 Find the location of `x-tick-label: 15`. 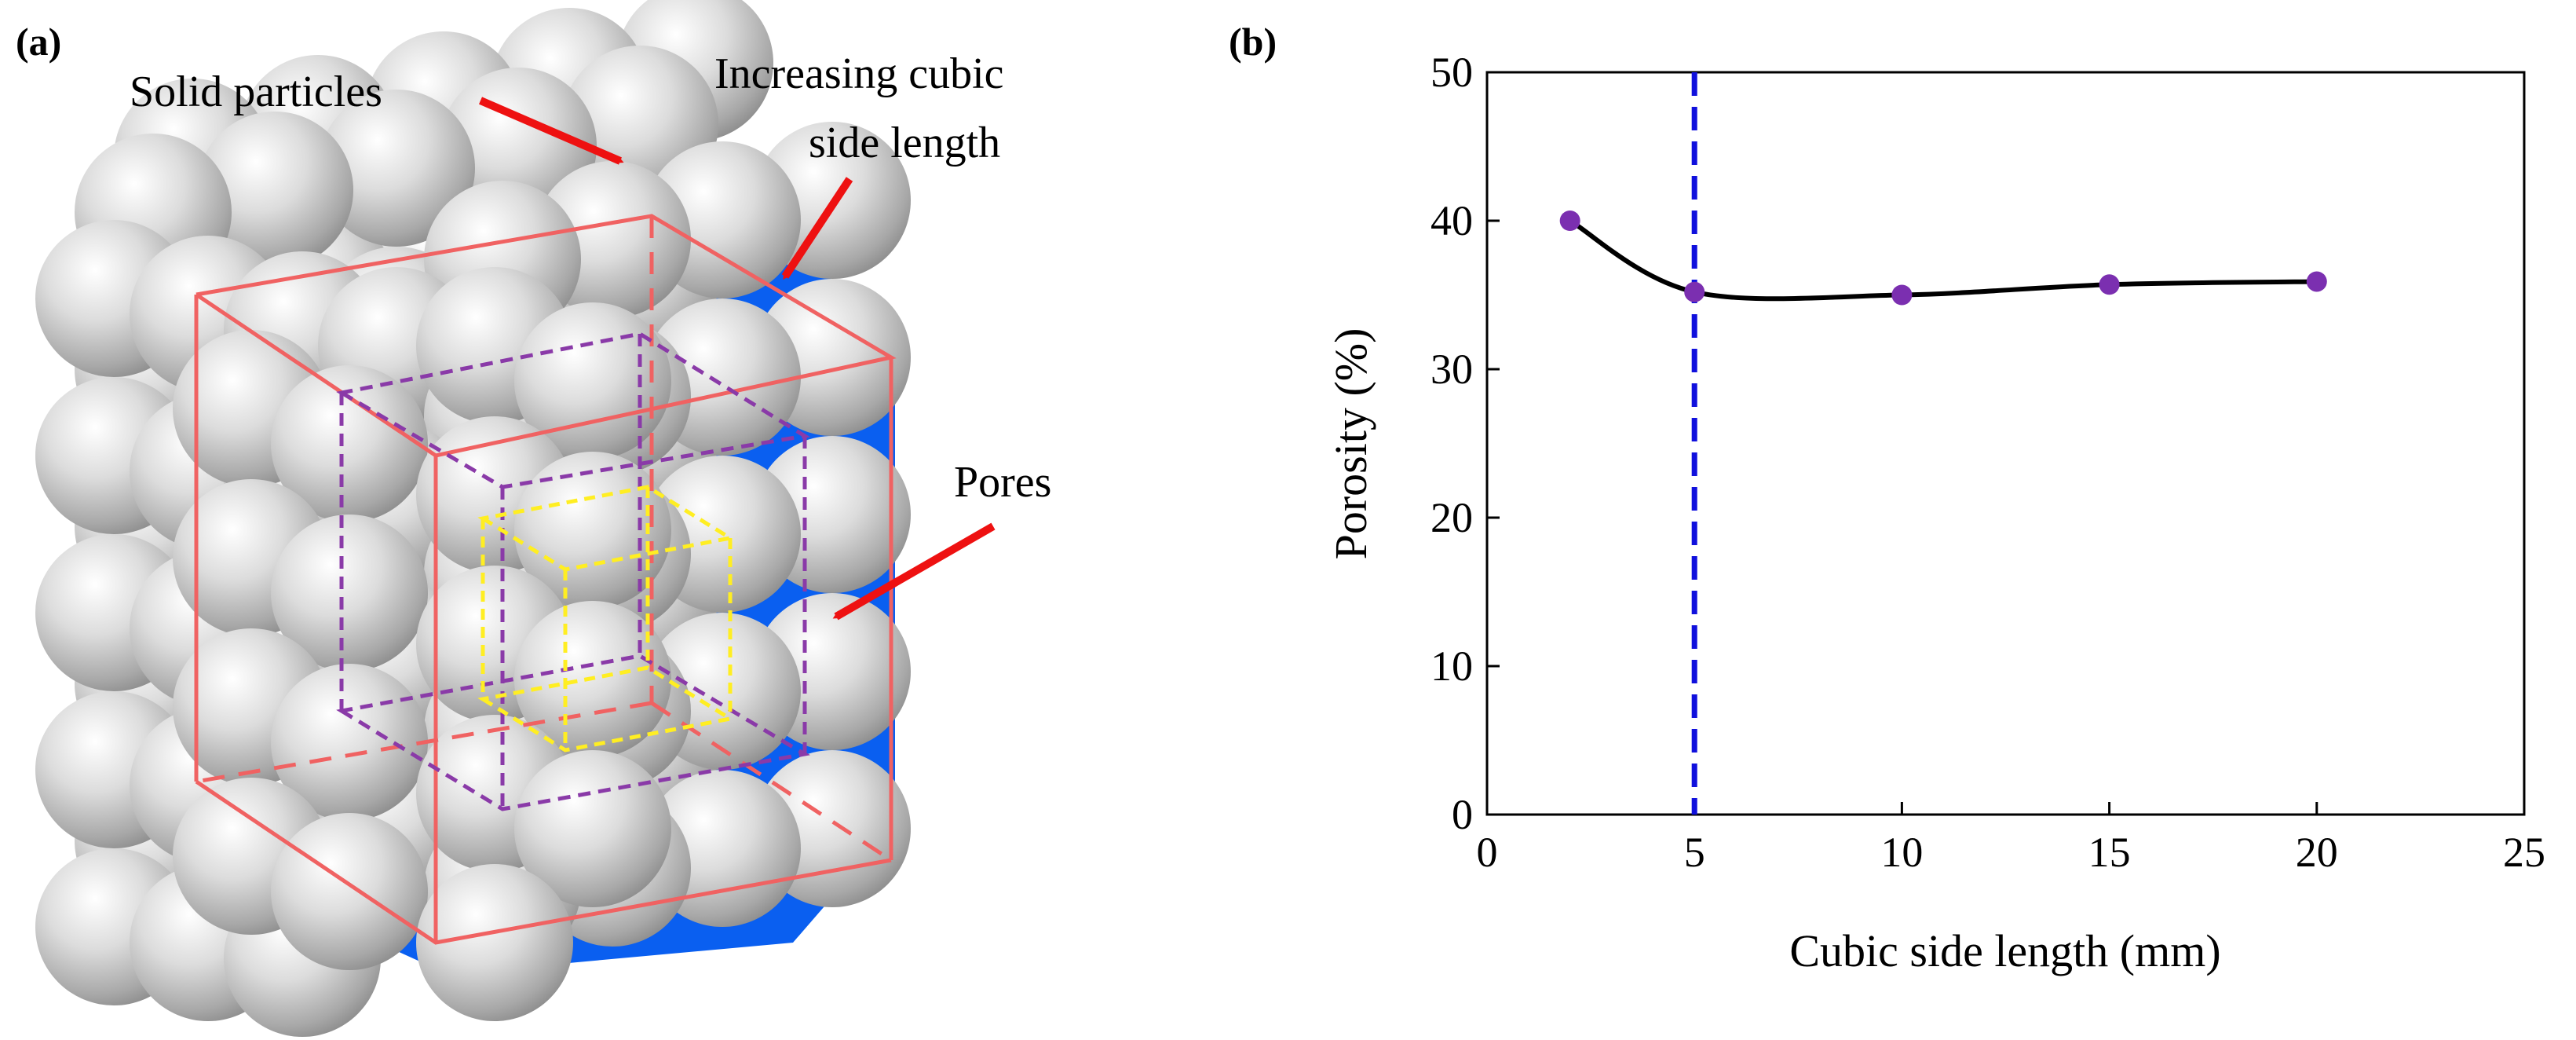

x-tick-label: 15 is located at coordinates (2109, 852).